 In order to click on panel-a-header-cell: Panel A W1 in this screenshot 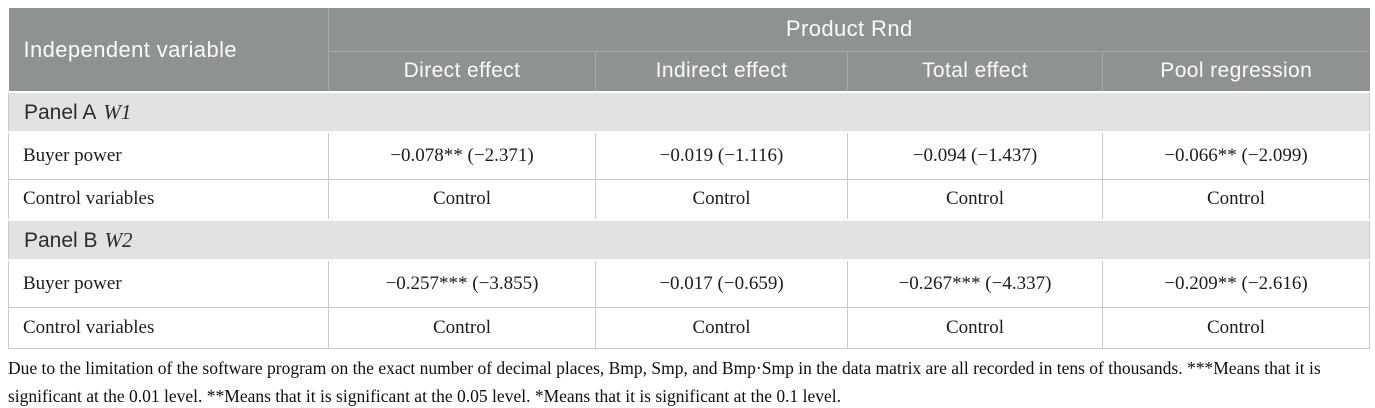, I will do `click(689, 112)`.